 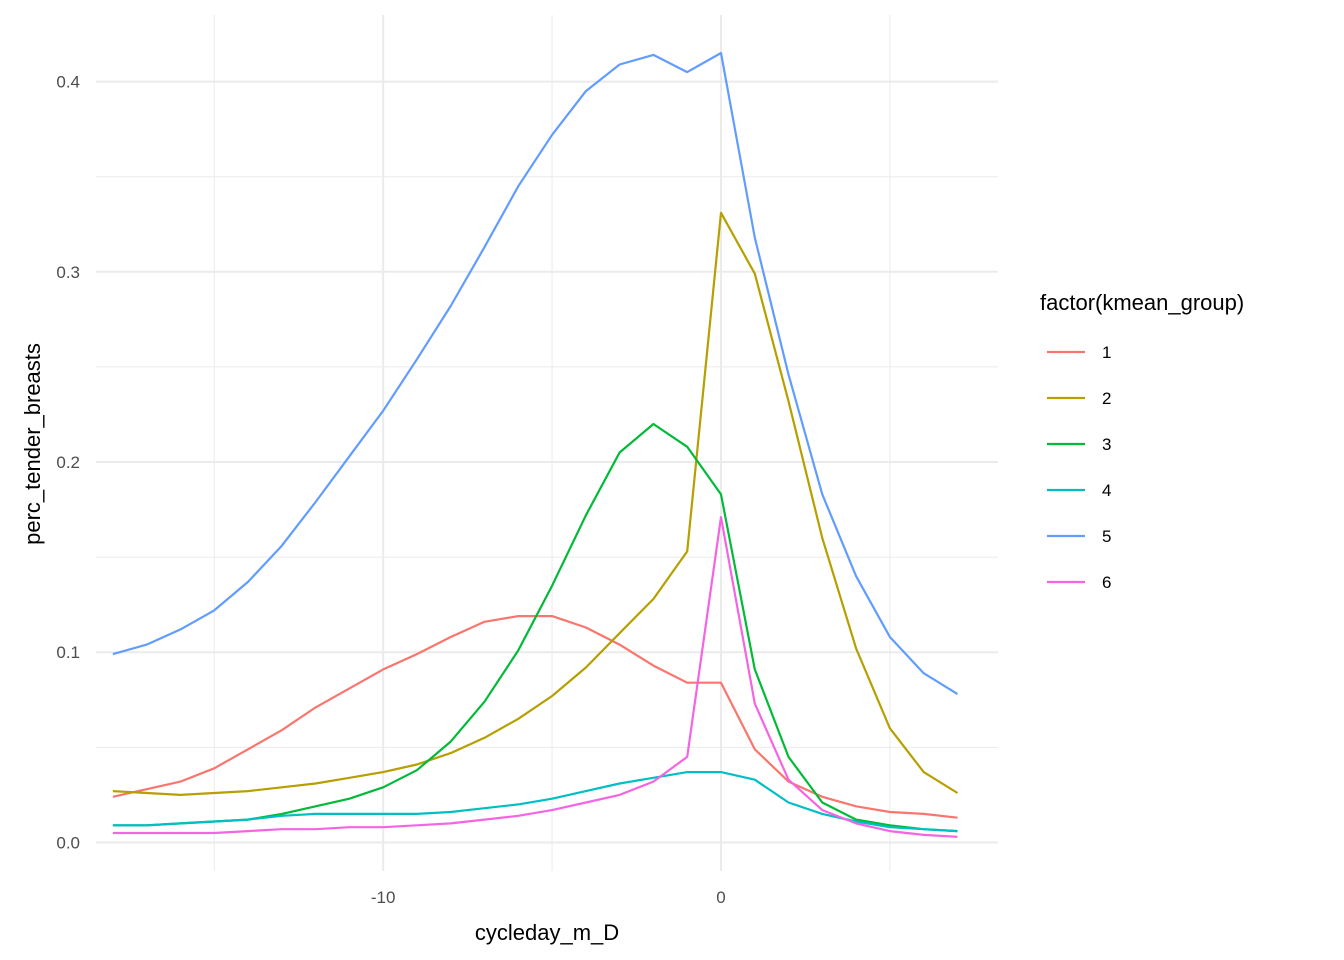 I want to click on legend: factor(kmean_group) 1 2 3 4 5 6, so click(x=1142, y=441).